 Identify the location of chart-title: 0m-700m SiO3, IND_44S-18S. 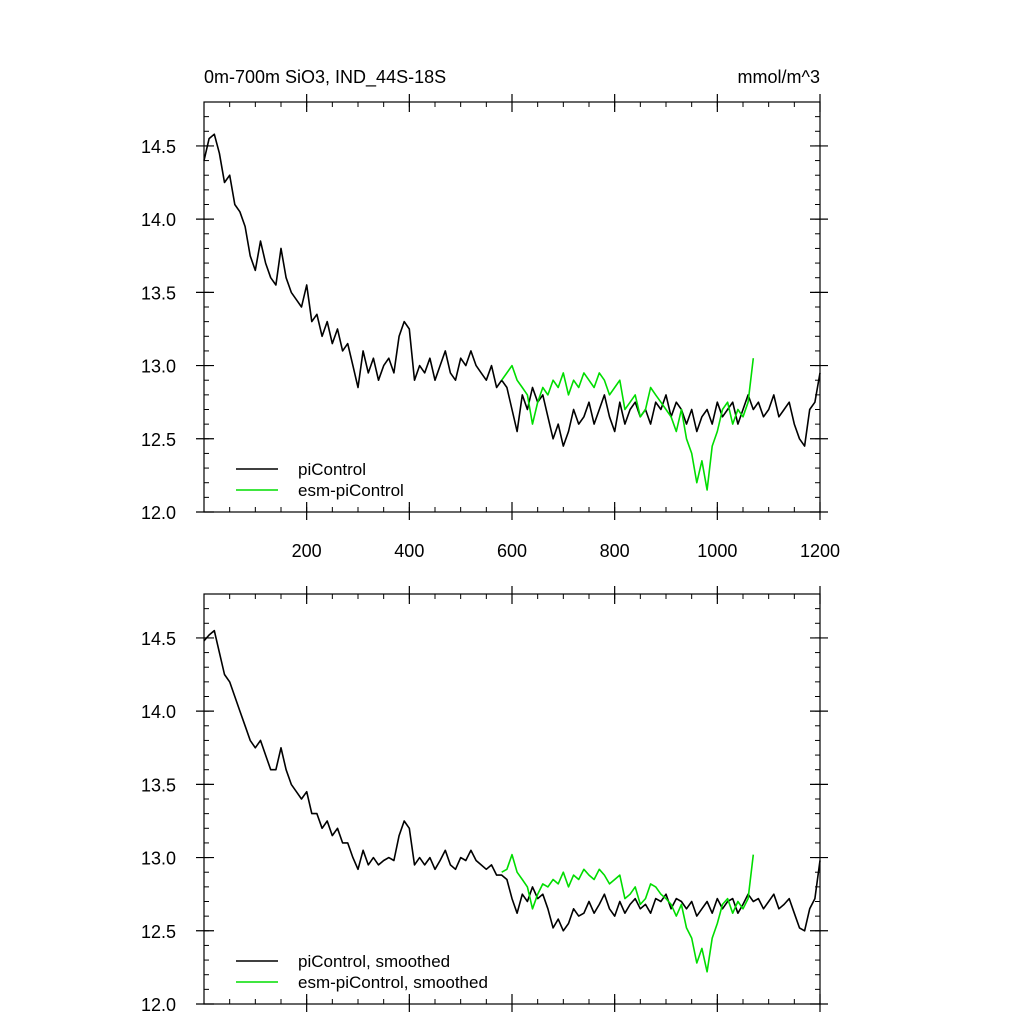
(325, 77).